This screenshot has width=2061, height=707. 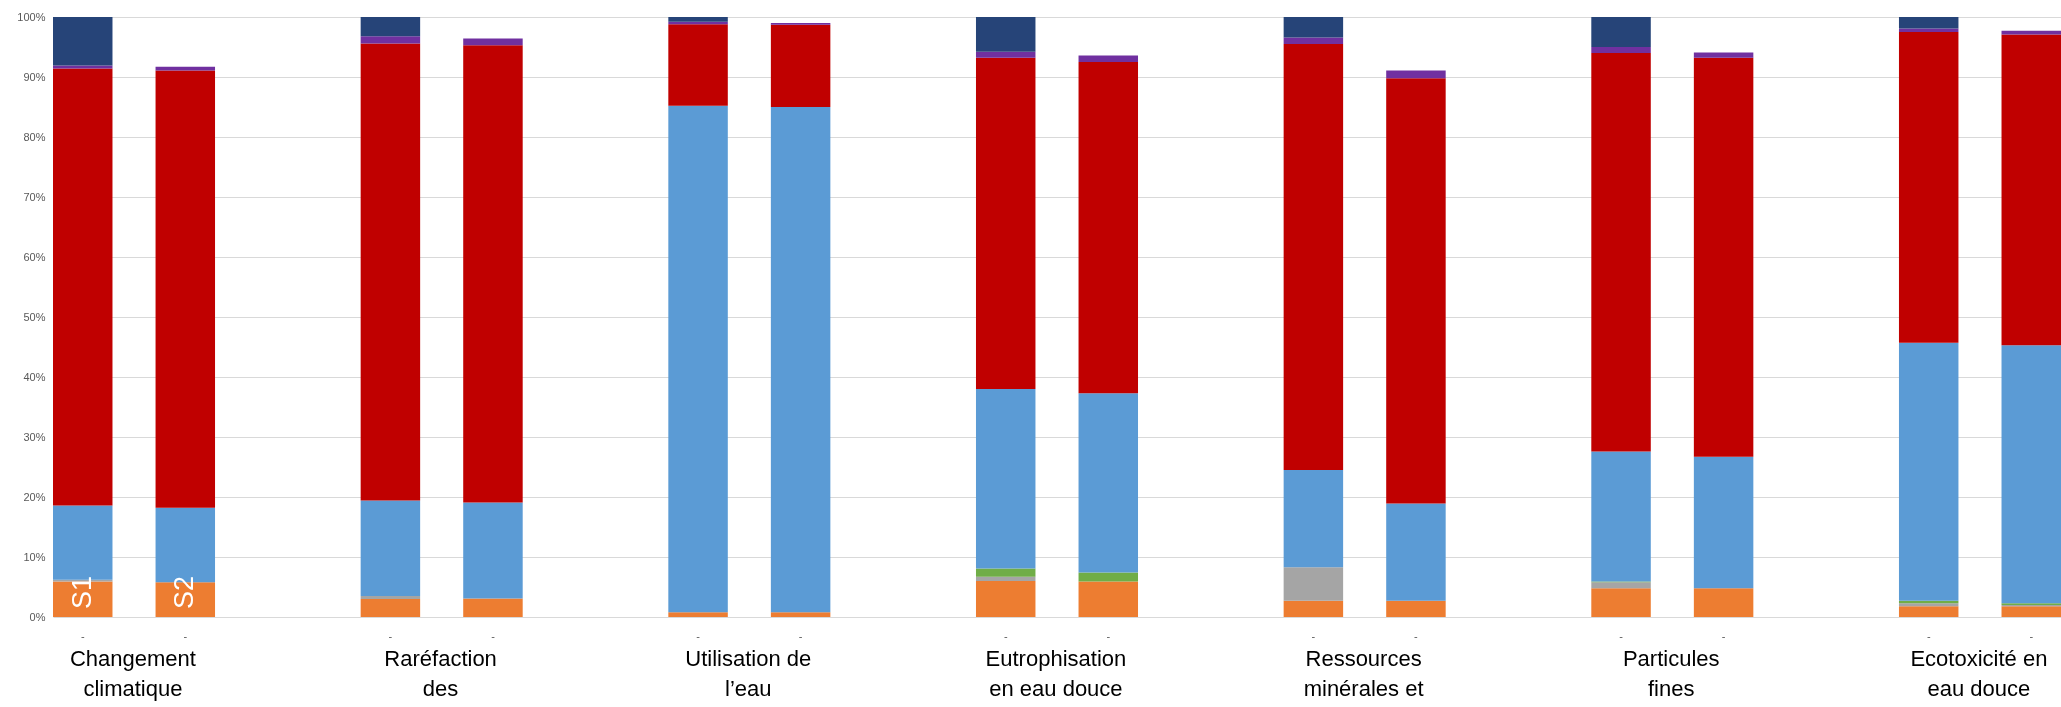 I want to click on y-tick-label: 80%, so click(x=34, y=136).